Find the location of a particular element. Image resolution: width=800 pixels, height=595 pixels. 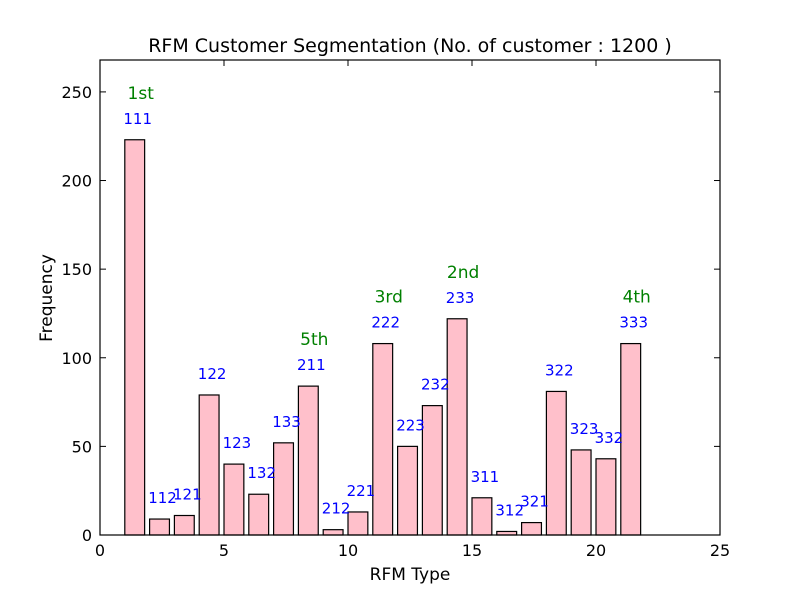

bar-label-111: 111 is located at coordinates (137, 119).